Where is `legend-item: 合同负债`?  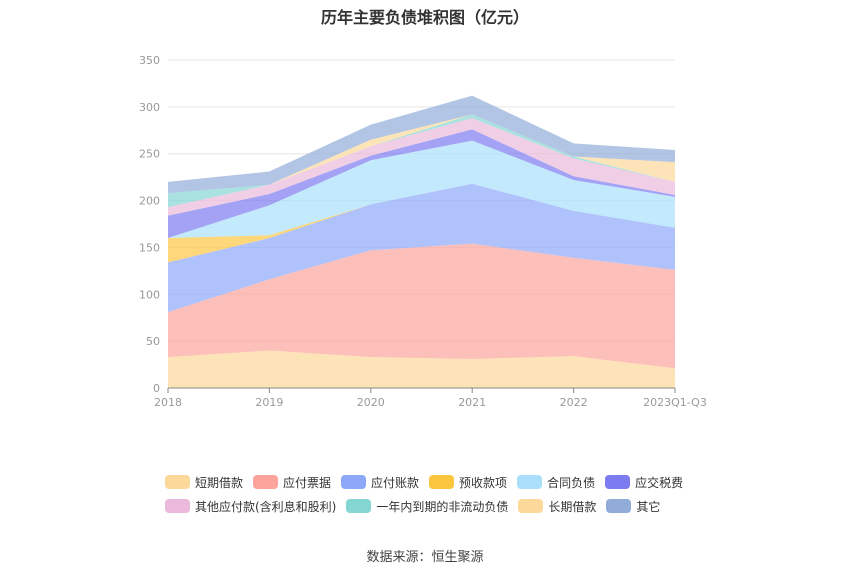
legend-item: 合同负债 is located at coordinates (556, 482).